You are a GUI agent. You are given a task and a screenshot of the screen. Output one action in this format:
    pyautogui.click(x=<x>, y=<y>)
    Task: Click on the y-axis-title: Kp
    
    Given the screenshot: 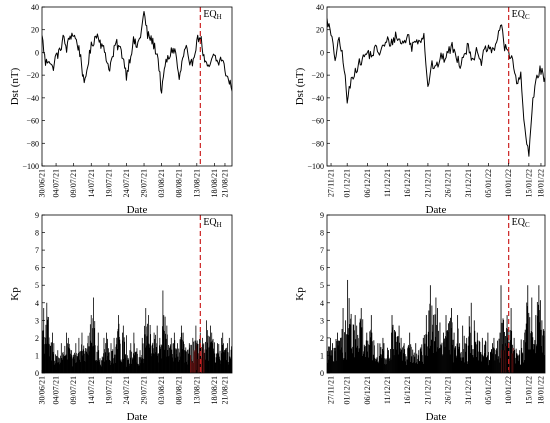 What is the action you would take?
    pyautogui.click(x=15, y=294)
    